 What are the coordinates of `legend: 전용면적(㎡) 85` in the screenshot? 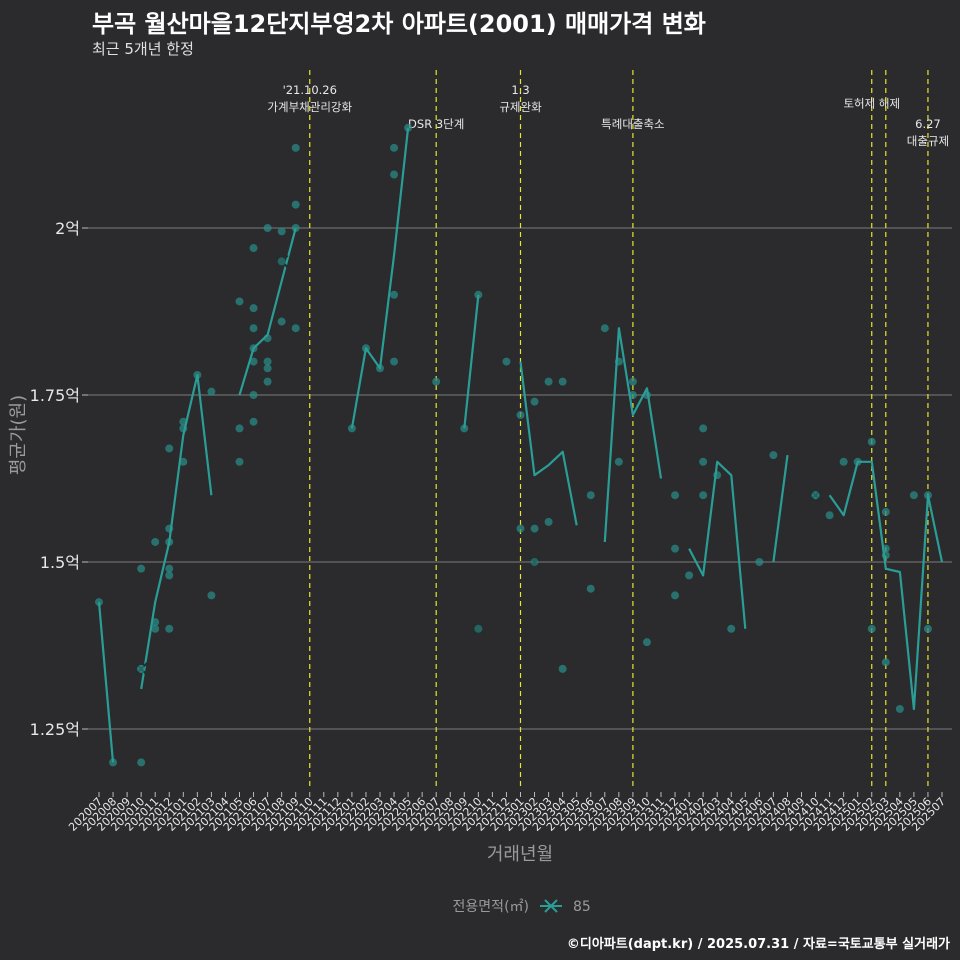 It's located at (522, 907).